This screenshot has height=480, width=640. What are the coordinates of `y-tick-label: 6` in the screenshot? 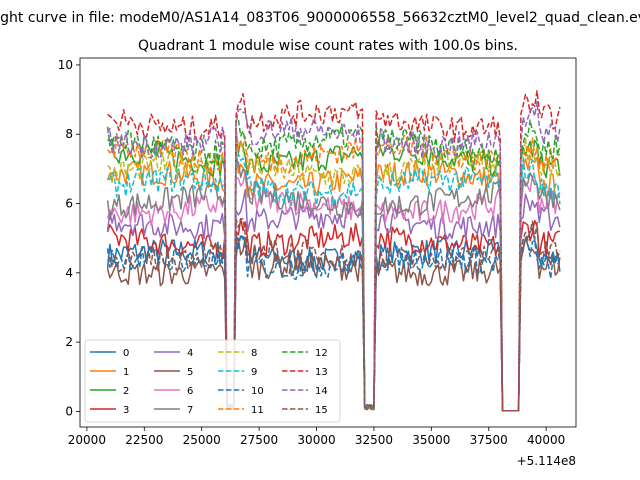 It's located at (69, 204).